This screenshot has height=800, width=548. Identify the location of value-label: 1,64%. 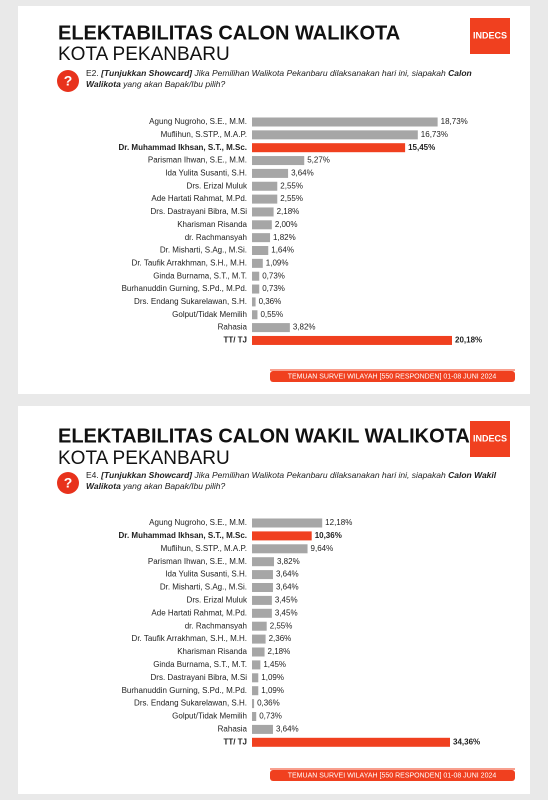
(282, 250).